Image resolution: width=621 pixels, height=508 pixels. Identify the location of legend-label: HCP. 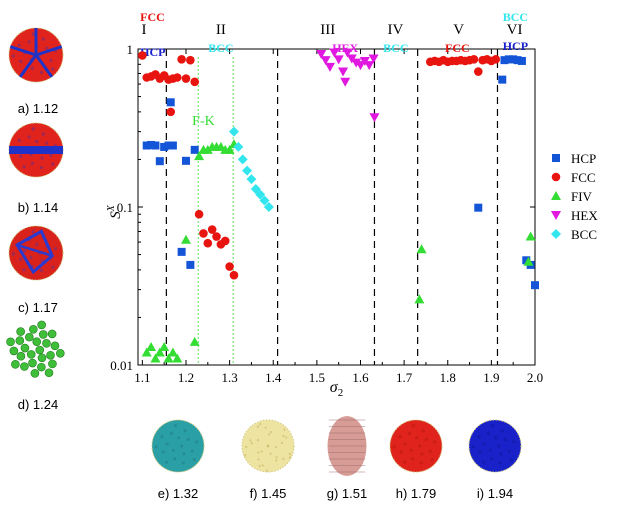
(583, 158).